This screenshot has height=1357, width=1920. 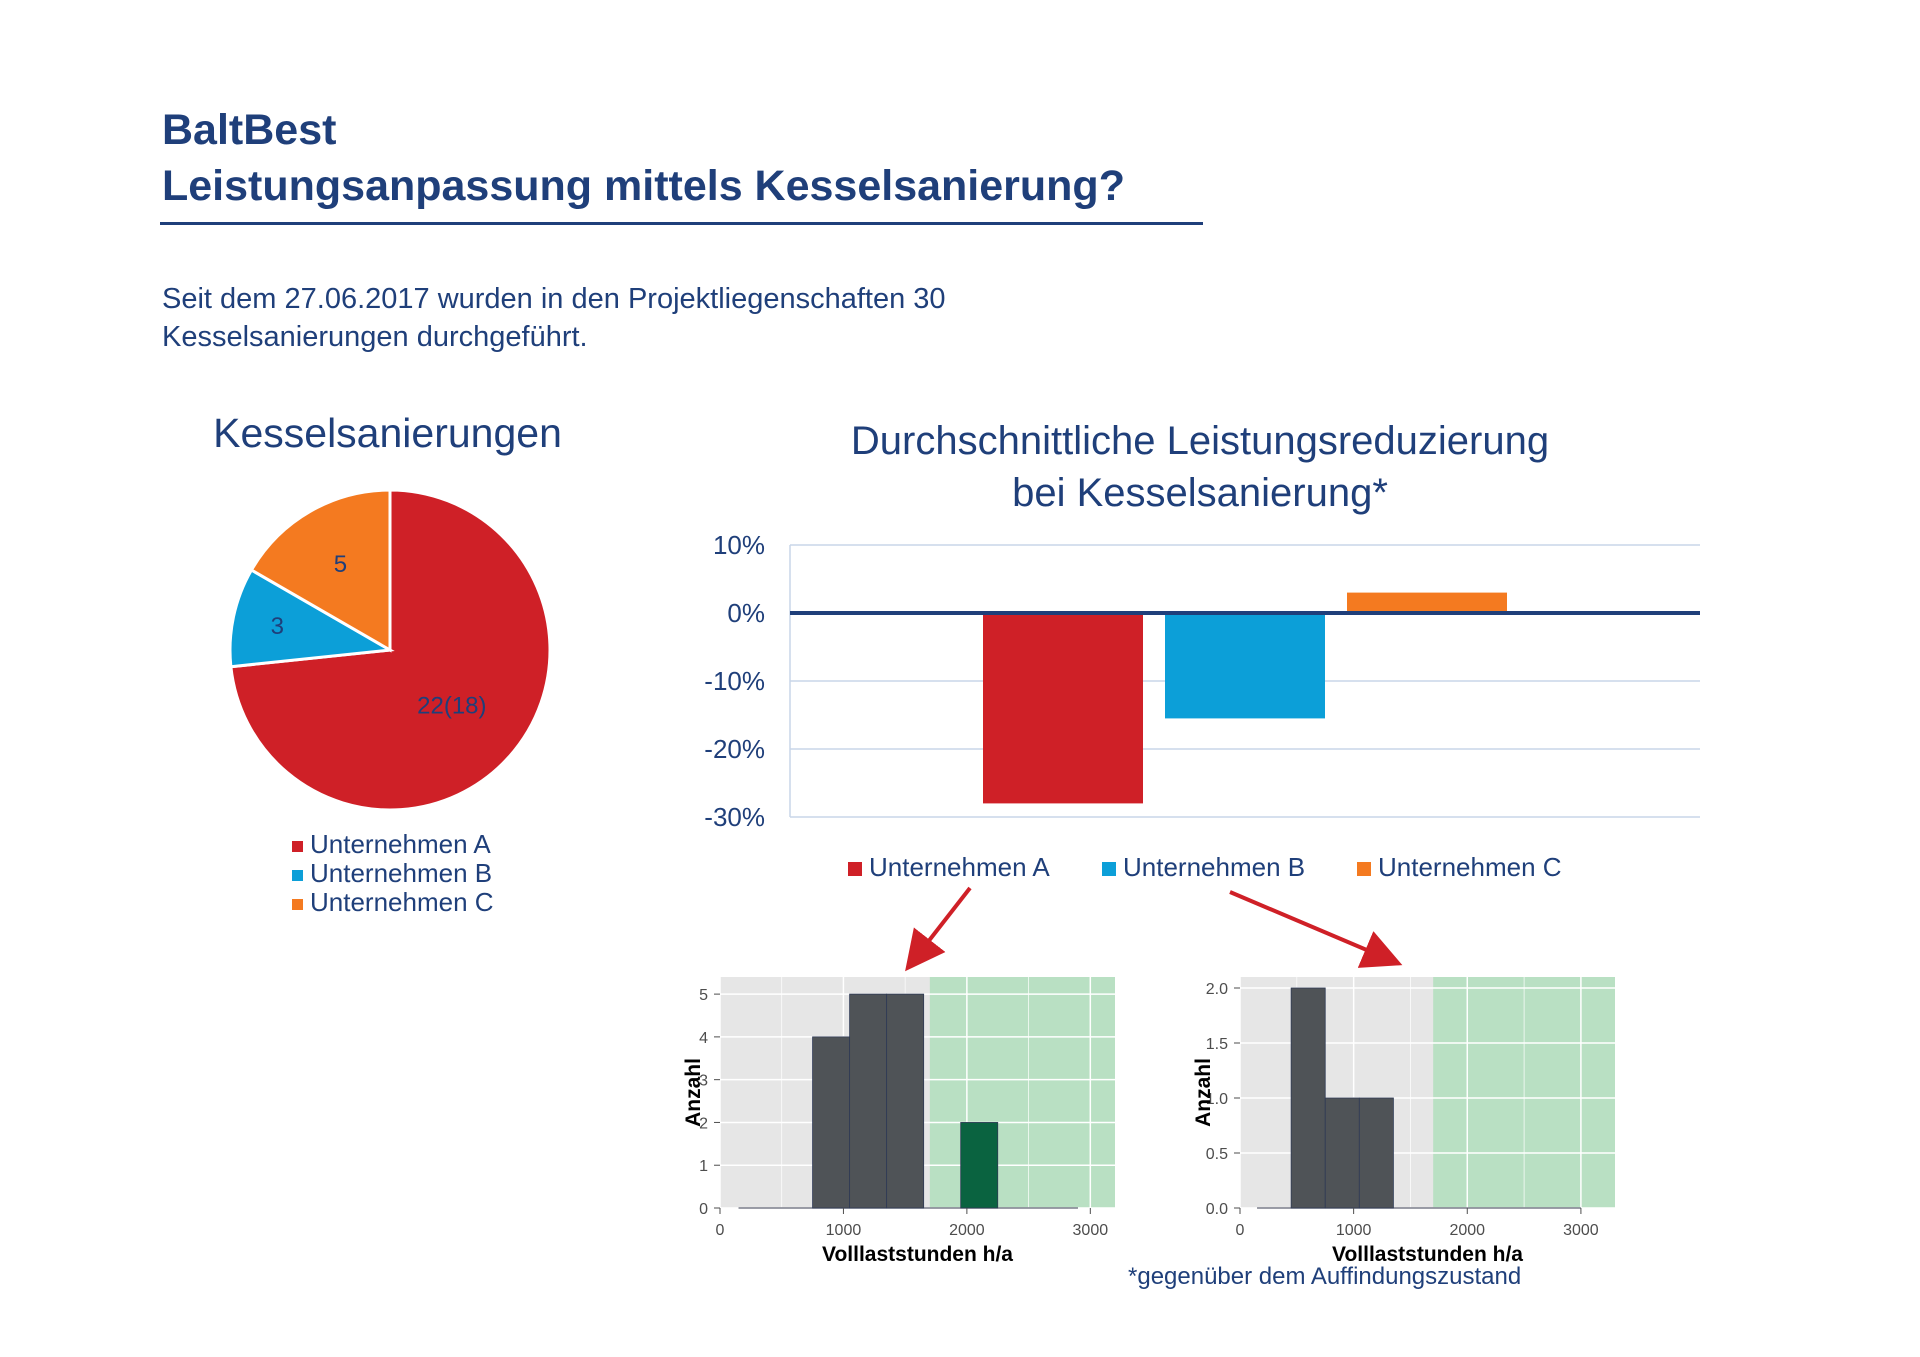 What do you see at coordinates (959, 867) in the screenshot?
I see `bar-legend-label-a: Unternehmen A` at bounding box center [959, 867].